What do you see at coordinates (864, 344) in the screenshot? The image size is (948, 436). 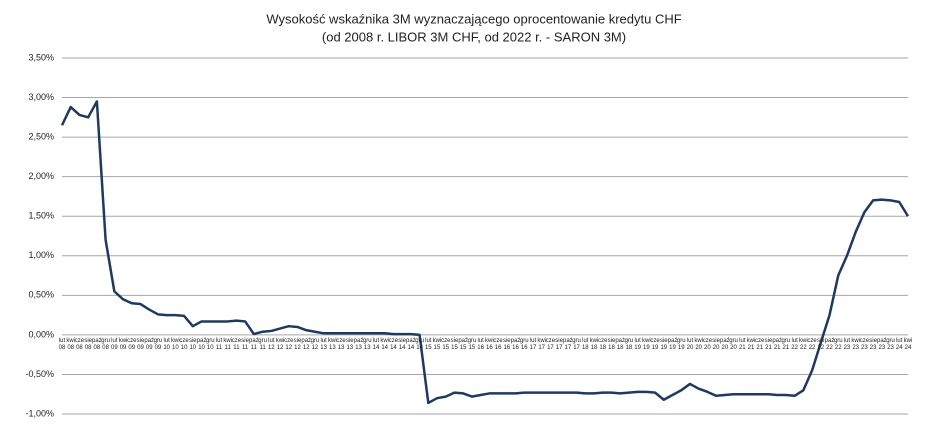 I see `x-tick-label: cze 23` at bounding box center [864, 344].